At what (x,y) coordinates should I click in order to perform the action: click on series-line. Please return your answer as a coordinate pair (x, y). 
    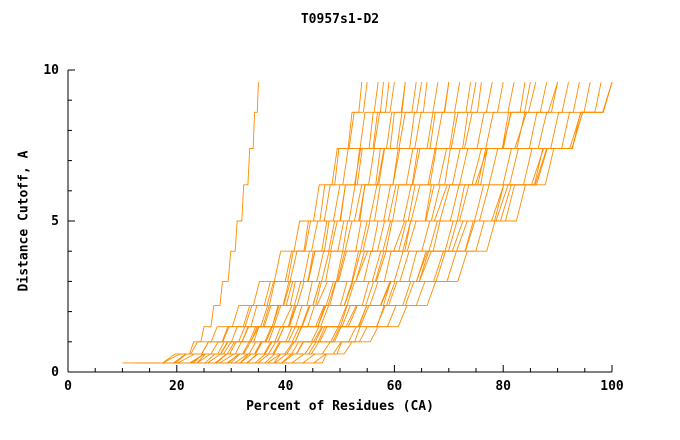
    Looking at the image, I should click on (190, 223).